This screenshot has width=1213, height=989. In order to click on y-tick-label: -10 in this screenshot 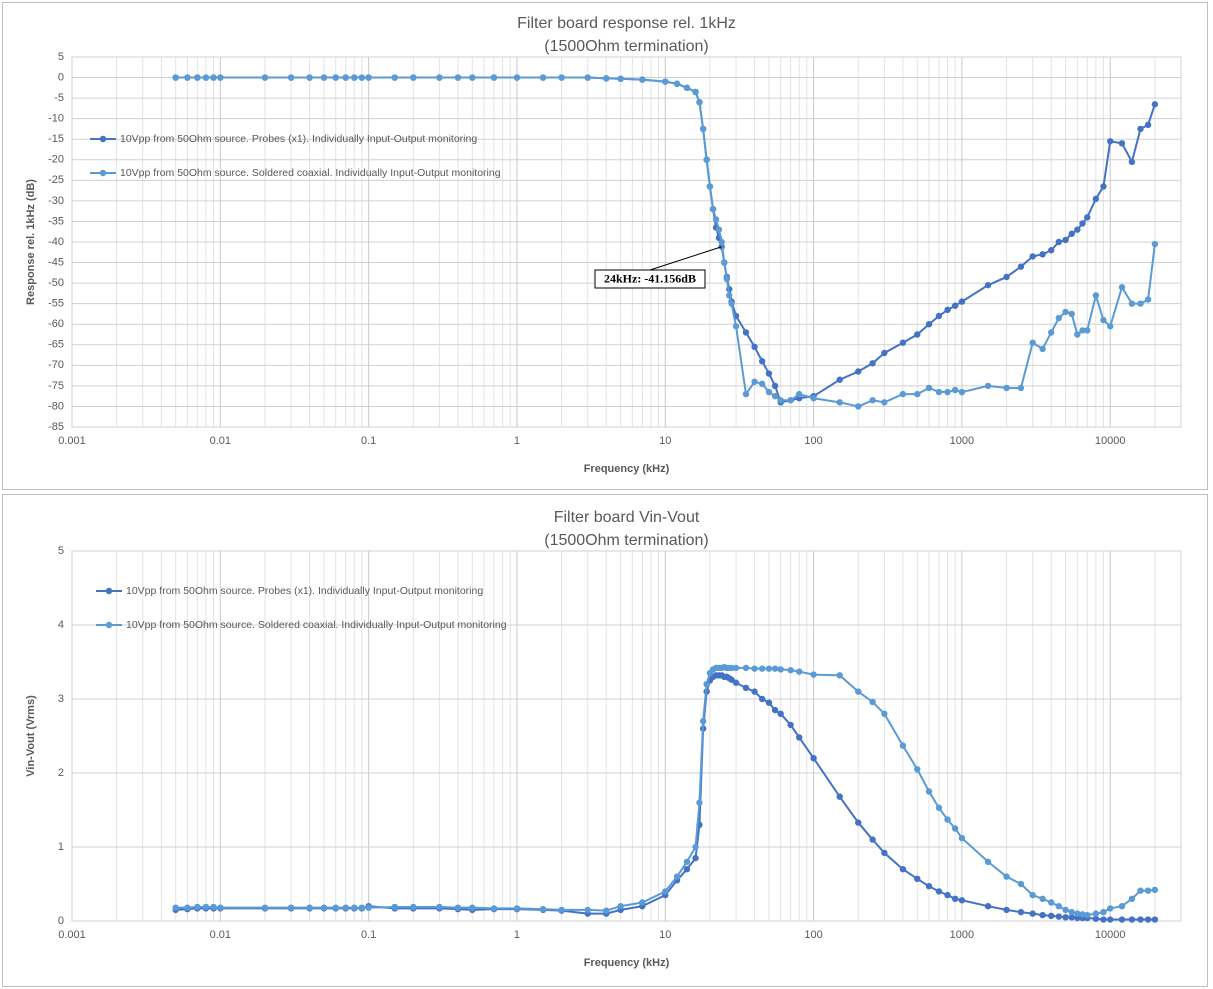, I will do `click(56, 119)`.